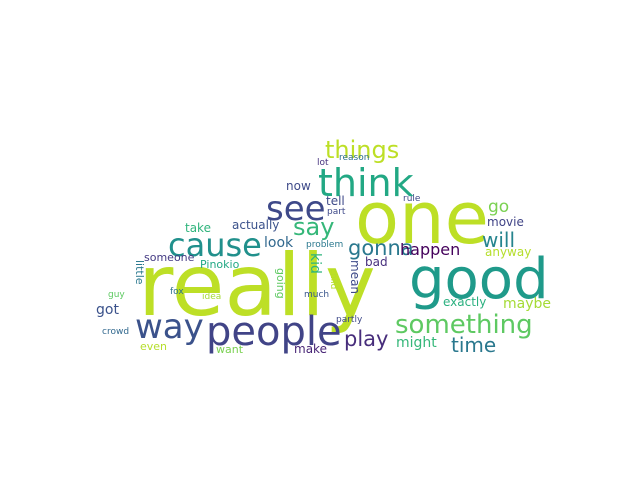  I want to click on word-rule: rule, so click(412, 199).